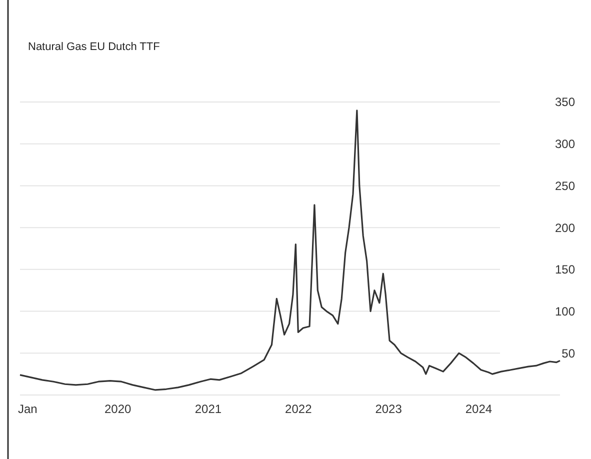 This screenshot has height=459, width=591. Describe the element at coordinates (565, 269) in the screenshot. I see `y-tick-label: 150` at that location.